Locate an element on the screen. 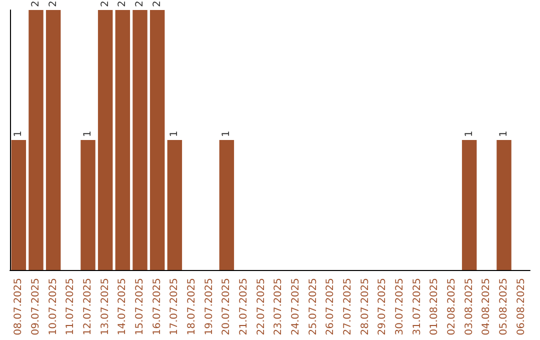  x-tick-label: 22.07.2025 is located at coordinates (261, 307).